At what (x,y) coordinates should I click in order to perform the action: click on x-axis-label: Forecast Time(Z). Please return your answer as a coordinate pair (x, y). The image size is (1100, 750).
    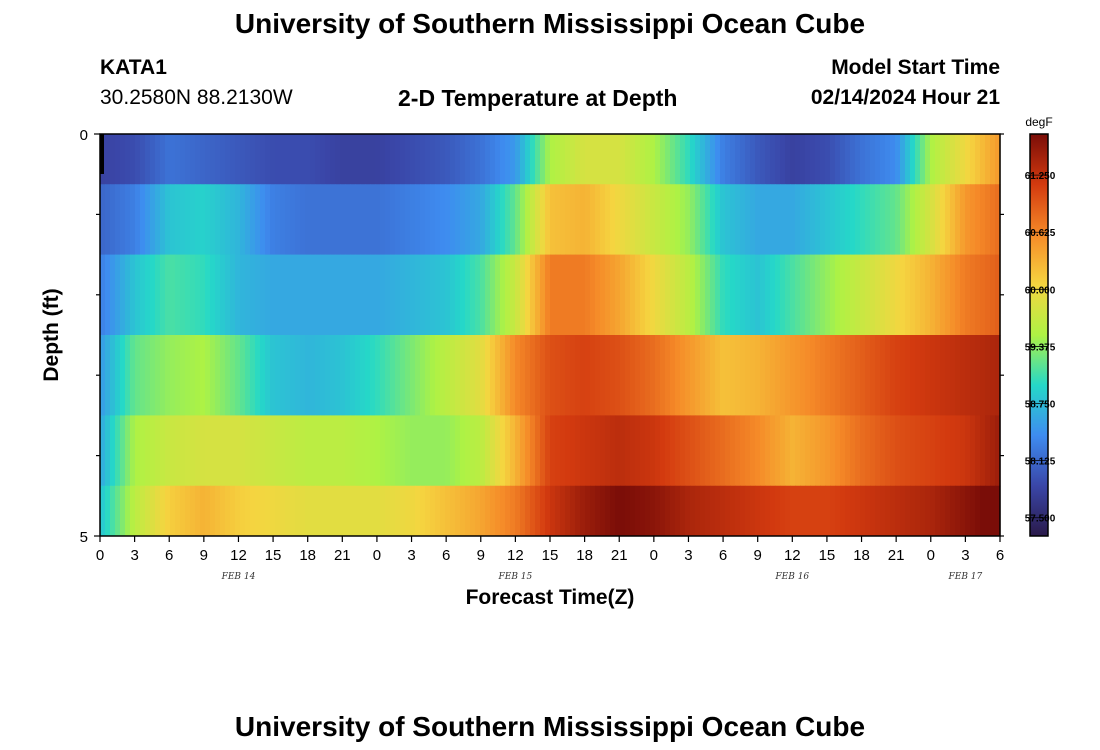
    Looking at the image, I should click on (550, 597).